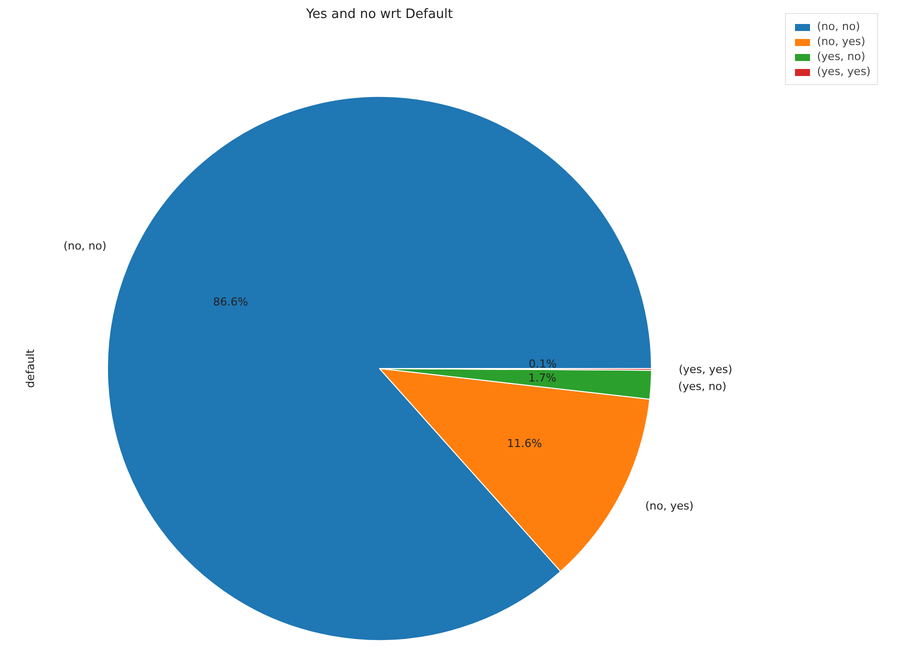  I want to click on legend-label: (yes, no), so click(841, 56).